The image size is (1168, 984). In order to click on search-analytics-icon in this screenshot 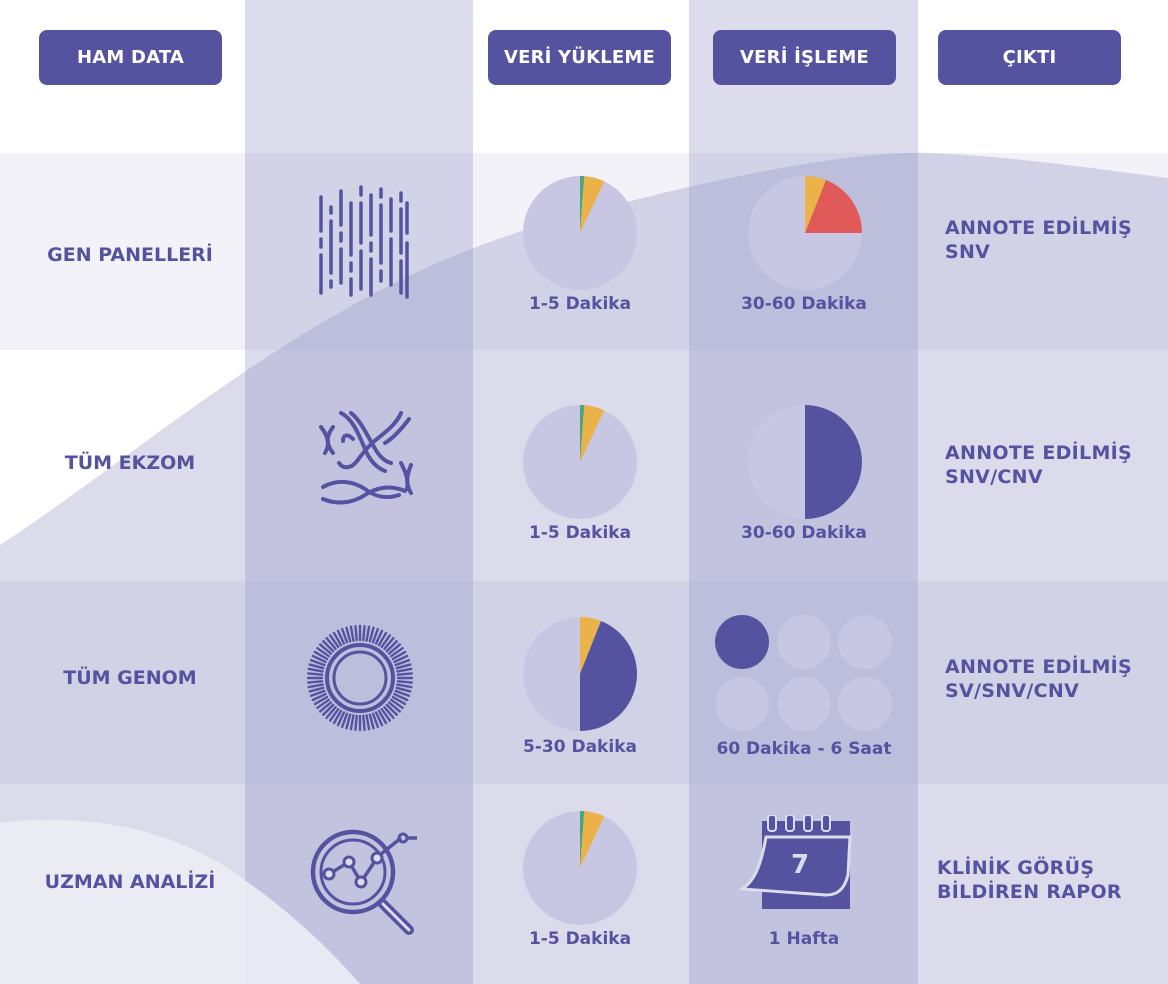, I will do `click(363, 882)`.